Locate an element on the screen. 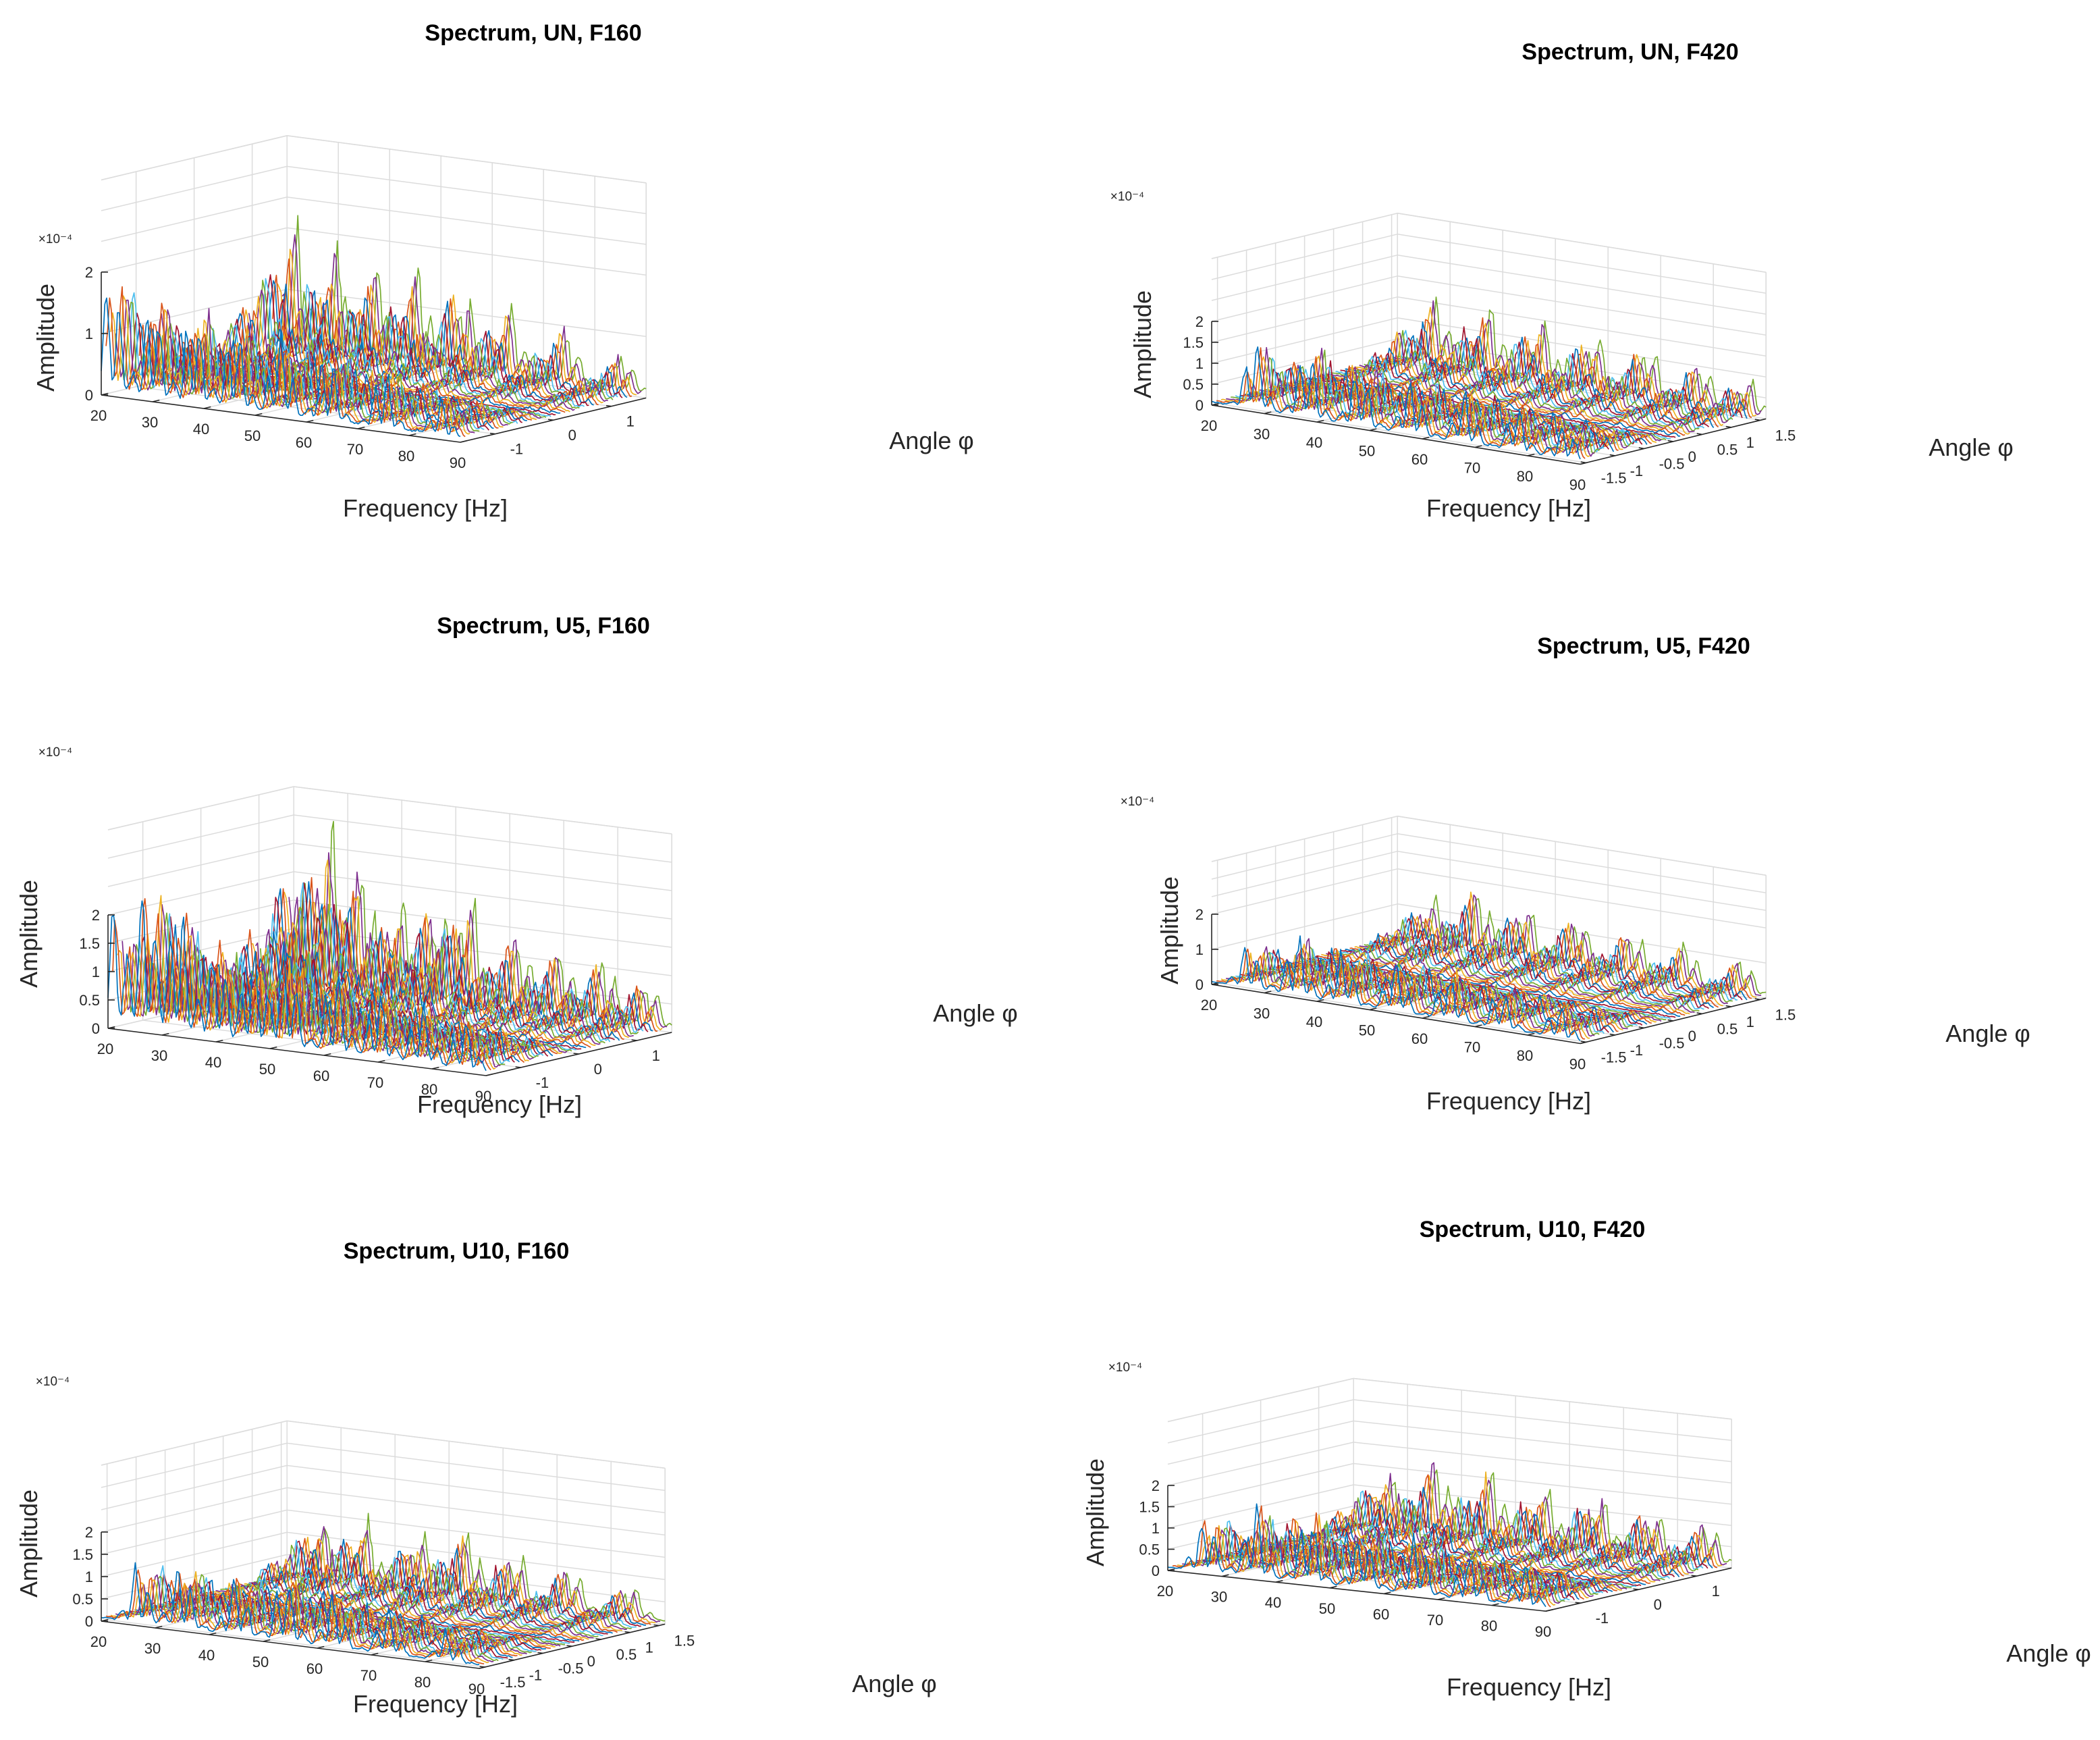 Image resolution: width=2100 pixels, height=1740 pixels. axes-group: 20 30 40 50 60 70 80 90 -1 0 1 0 1 2 is located at coordinates (366, 367).